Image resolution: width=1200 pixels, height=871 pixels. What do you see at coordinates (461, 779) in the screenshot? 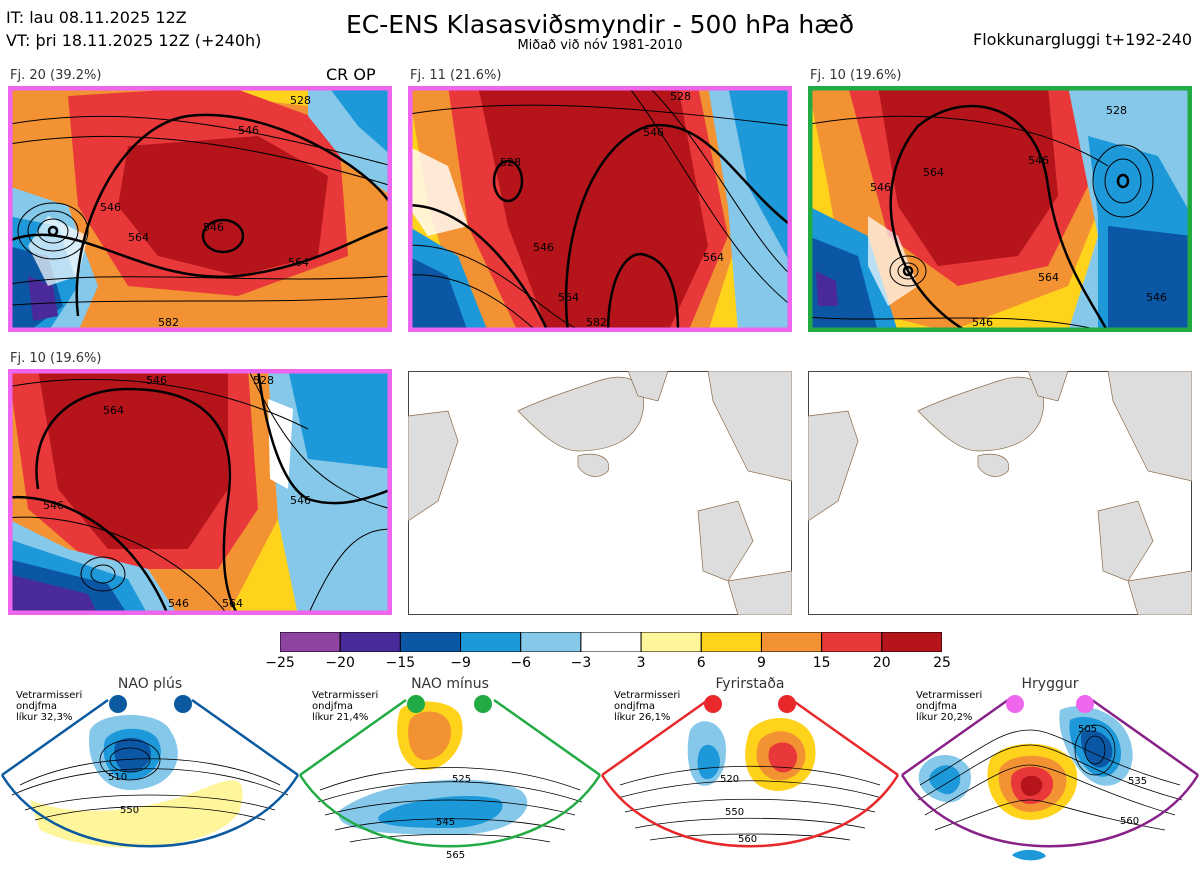
I see `contour-label: 525` at bounding box center [461, 779].